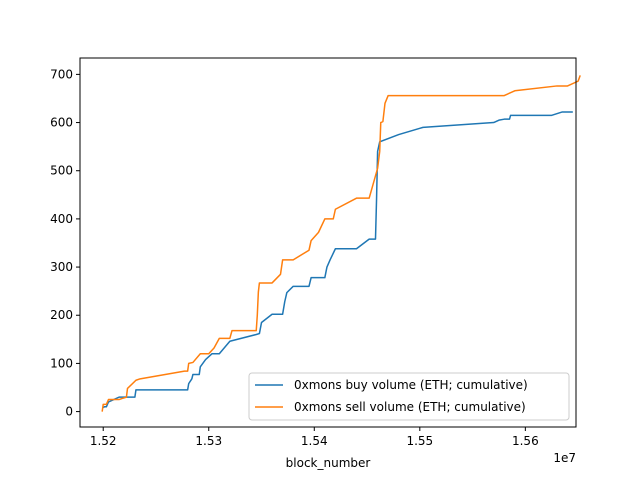 The image size is (640, 480). Describe the element at coordinates (411, 385) in the screenshot. I see `legend-label: 0xmons buy volume (ETH; cumulative)` at that location.